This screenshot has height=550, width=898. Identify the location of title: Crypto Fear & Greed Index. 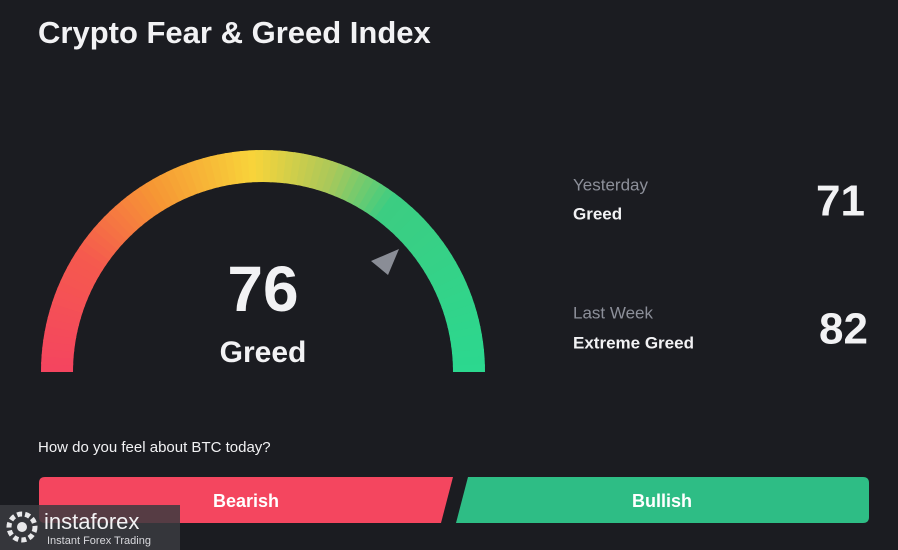
(235, 32).